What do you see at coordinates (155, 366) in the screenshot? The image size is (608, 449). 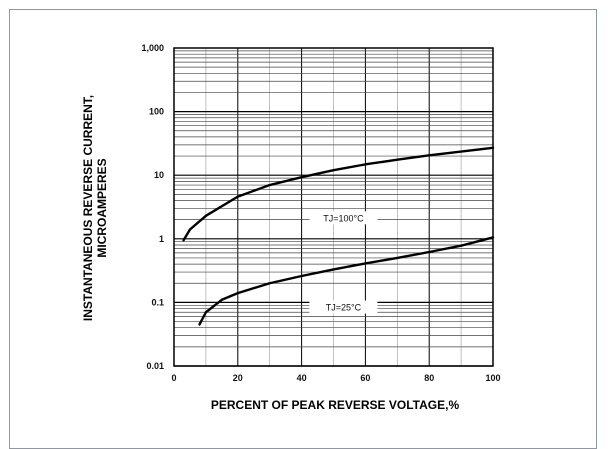 I see `y-tick-label: 0.01` at bounding box center [155, 366].